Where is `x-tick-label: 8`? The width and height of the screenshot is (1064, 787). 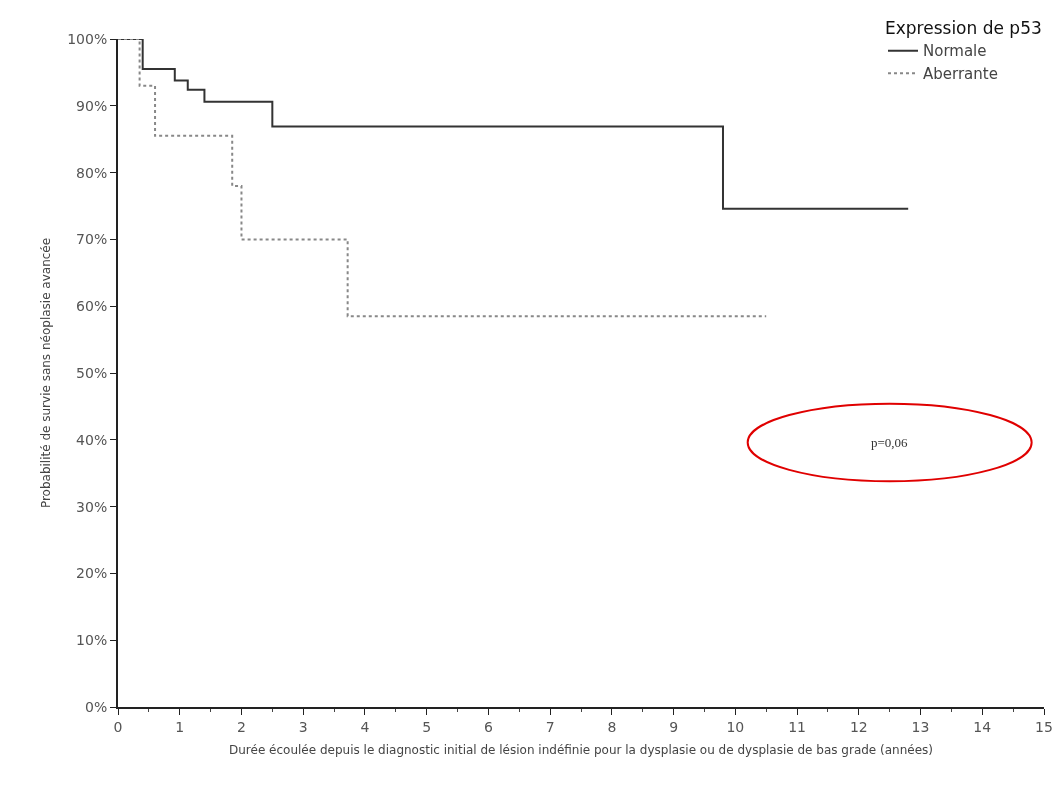 x-tick-label: 8 is located at coordinates (612, 726).